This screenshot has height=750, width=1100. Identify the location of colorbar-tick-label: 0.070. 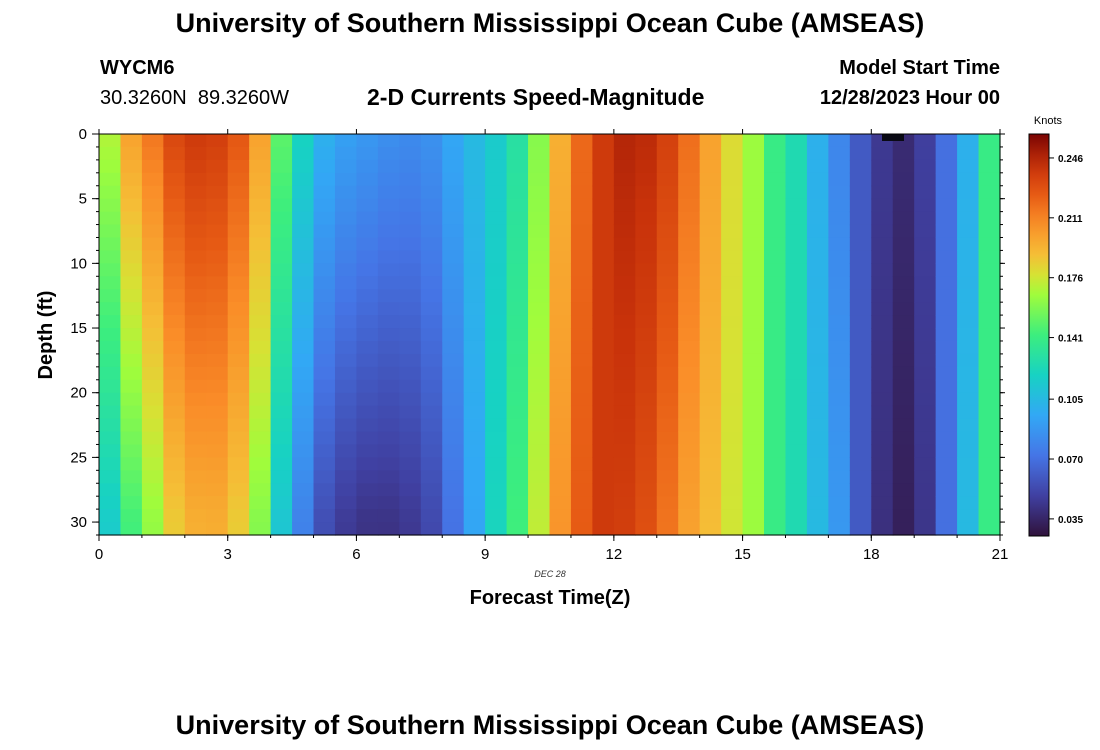
(1070, 460).